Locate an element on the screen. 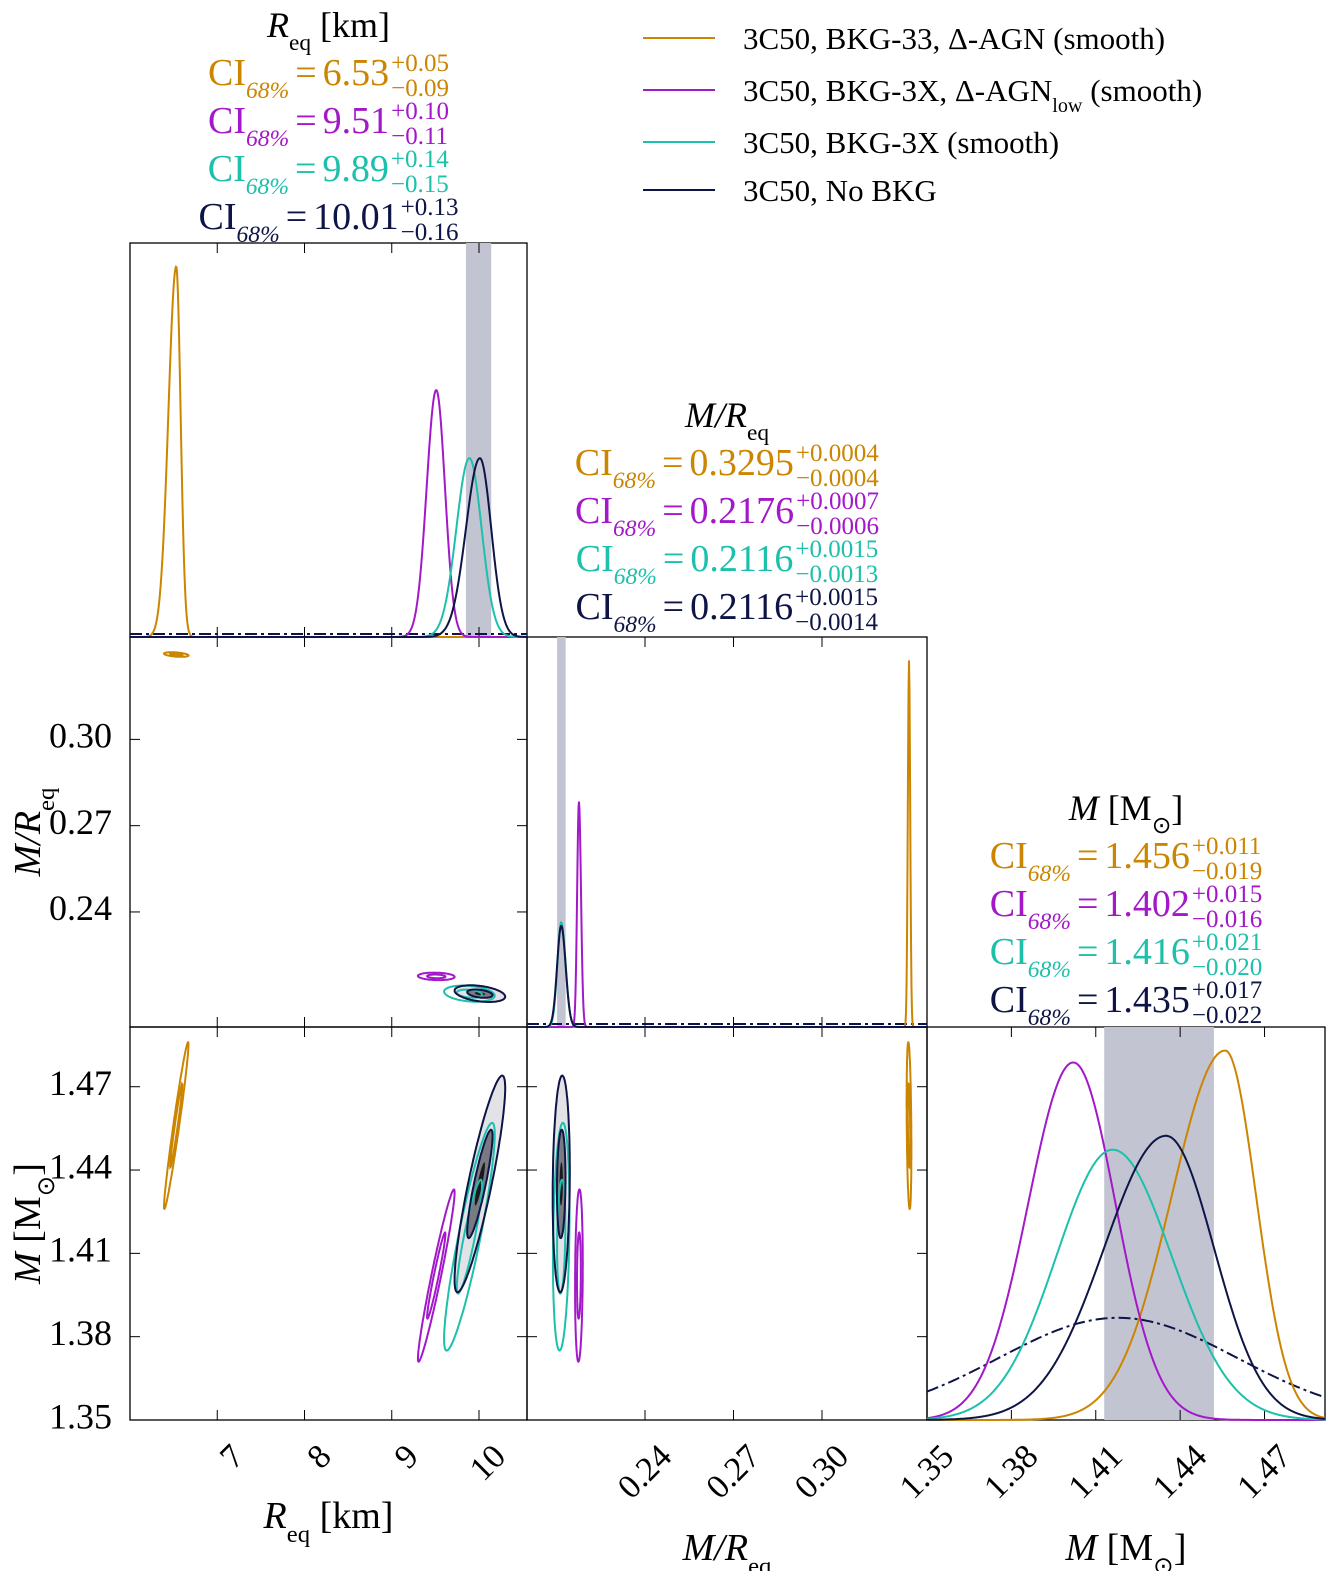 This screenshot has height=1571, width=1334. label-part: M/R is located at coordinates (715, 1548).